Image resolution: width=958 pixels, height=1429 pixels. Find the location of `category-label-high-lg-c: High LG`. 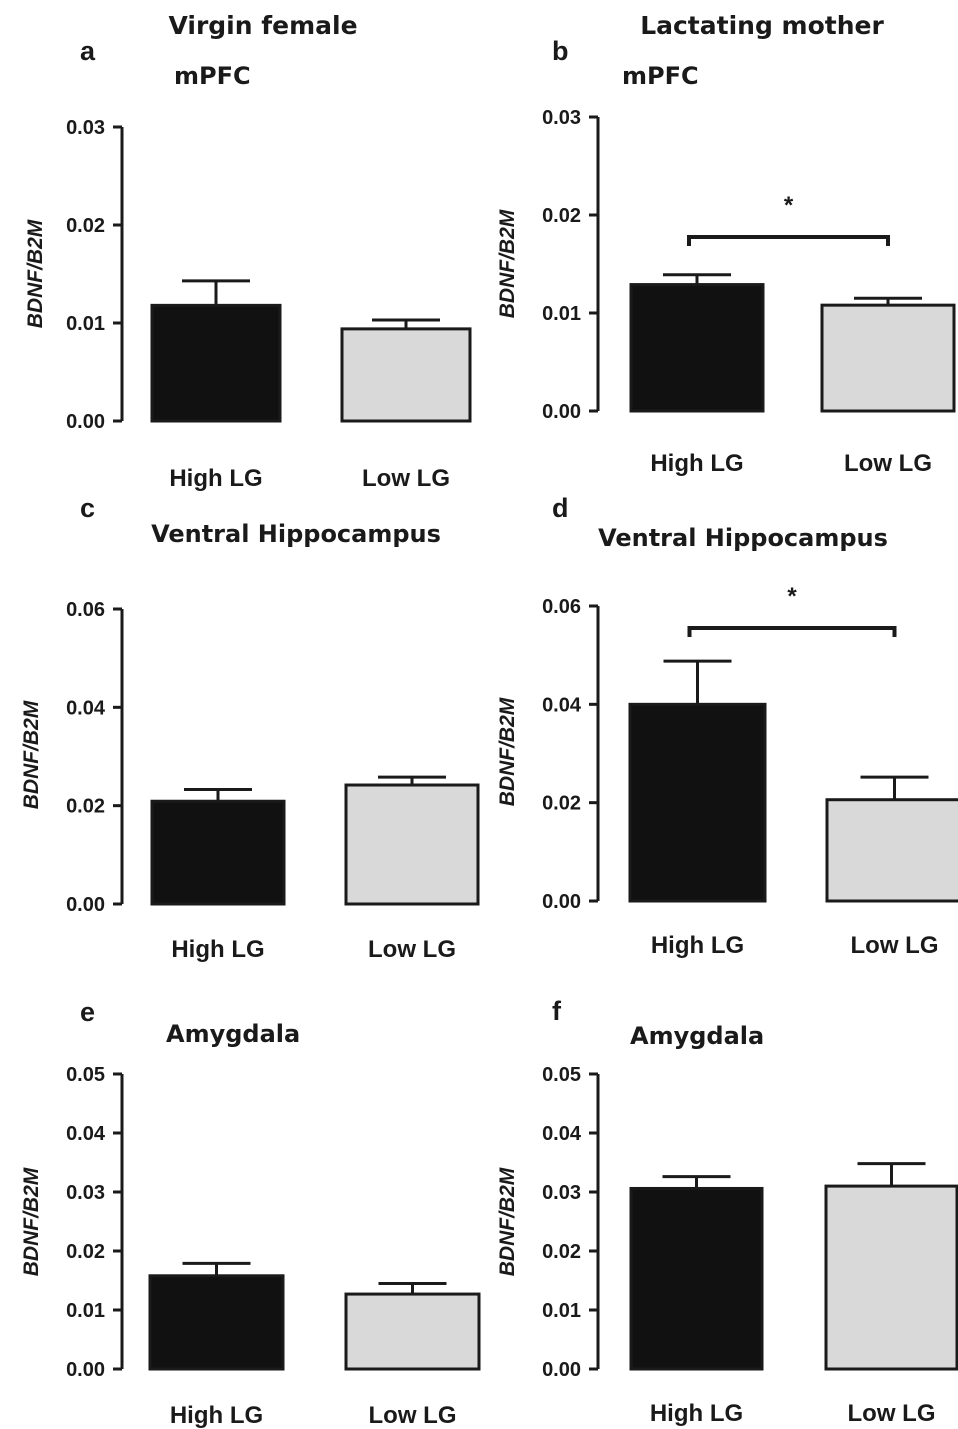

category-label-high-lg-c: High LG is located at coordinates (217, 949).